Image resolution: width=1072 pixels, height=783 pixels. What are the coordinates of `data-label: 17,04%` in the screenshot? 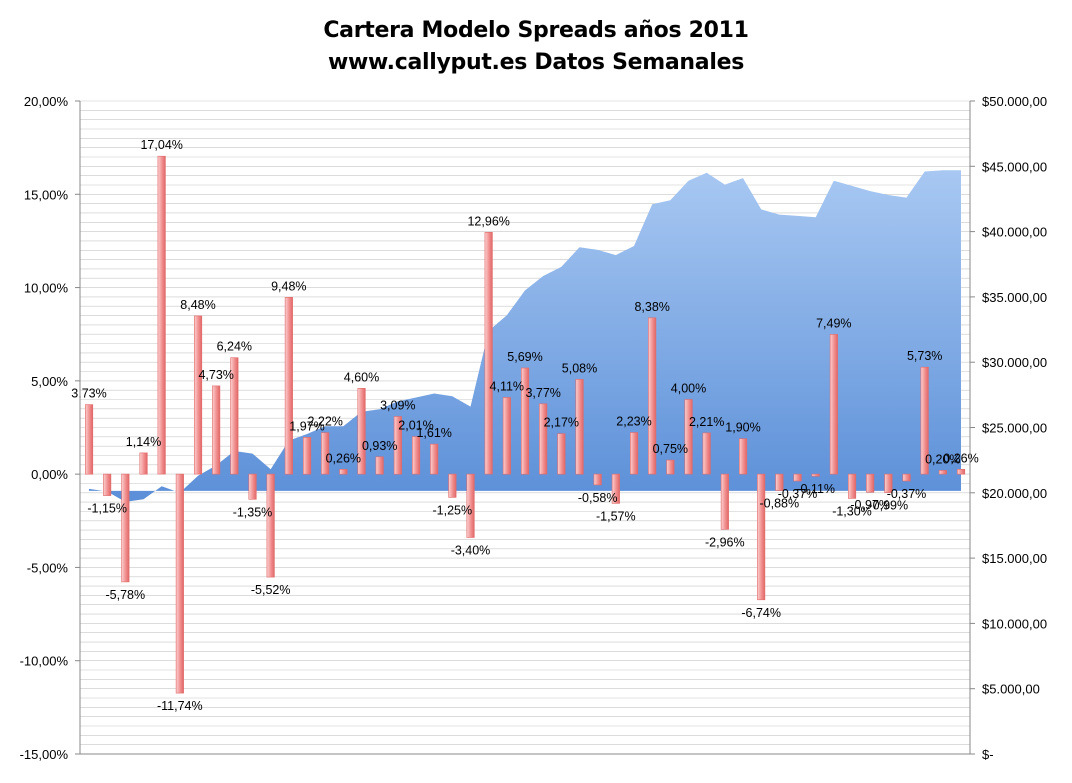 It's located at (161, 145).